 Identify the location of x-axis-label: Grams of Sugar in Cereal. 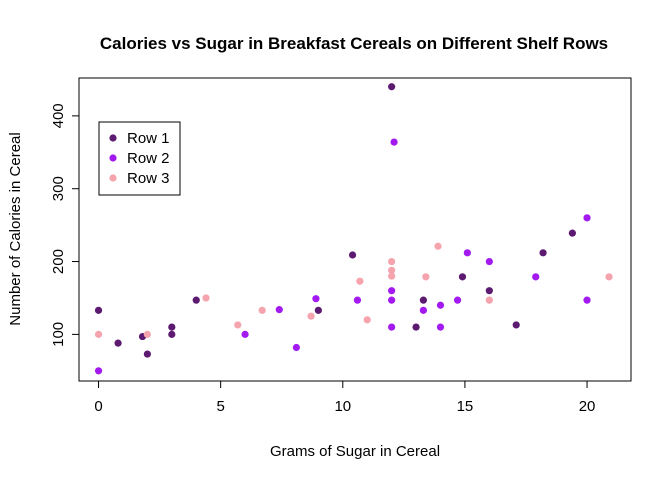
(355, 451).